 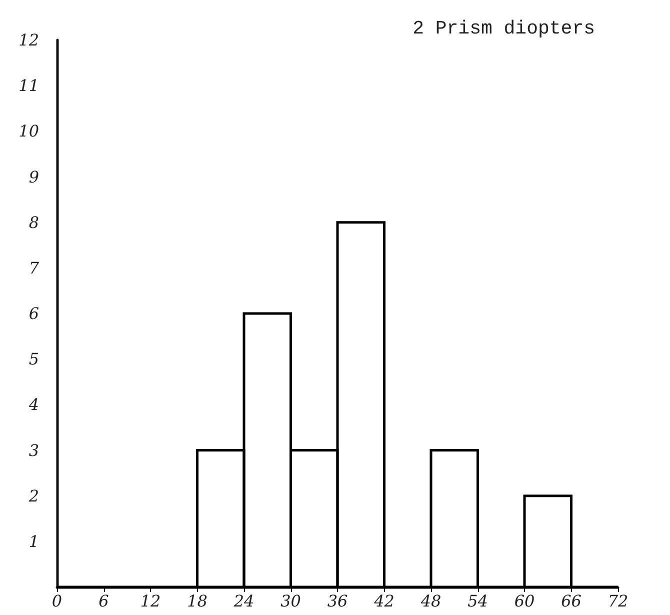 I want to click on x-tick-label: 72, so click(x=618, y=601).